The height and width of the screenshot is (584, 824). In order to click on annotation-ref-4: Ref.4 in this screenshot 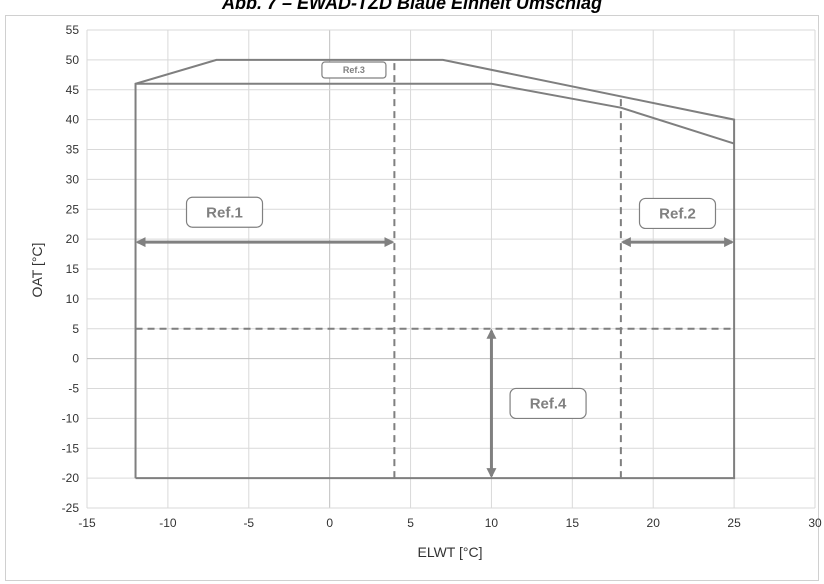, I will do `click(548, 403)`.